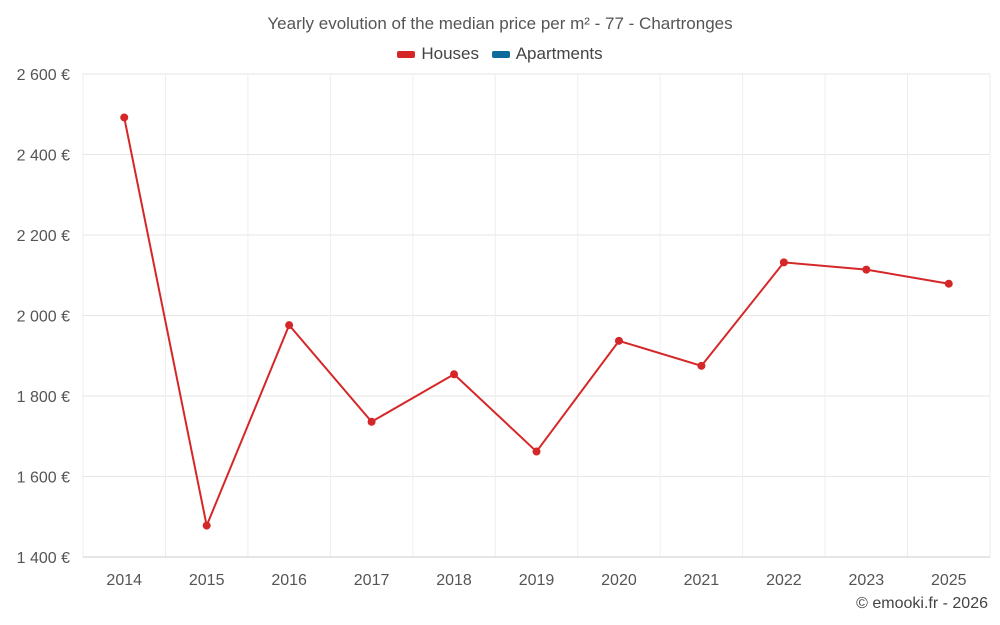  What do you see at coordinates (43, 156) in the screenshot?
I see `y-tick-label: 2 400 €` at bounding box center [43, 156].